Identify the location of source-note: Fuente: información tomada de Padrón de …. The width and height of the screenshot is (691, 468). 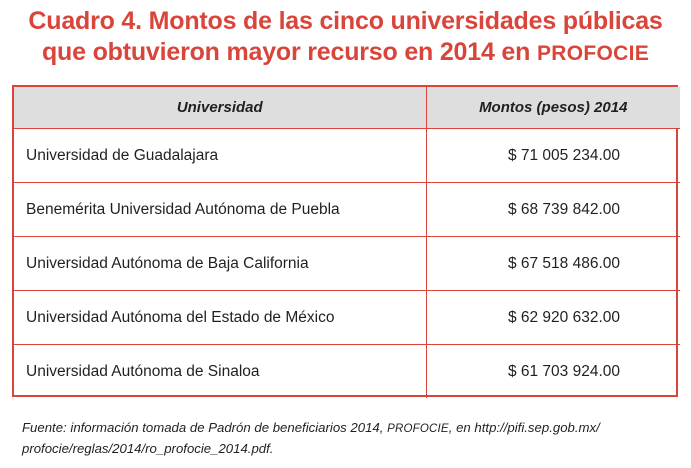
(352, 438).